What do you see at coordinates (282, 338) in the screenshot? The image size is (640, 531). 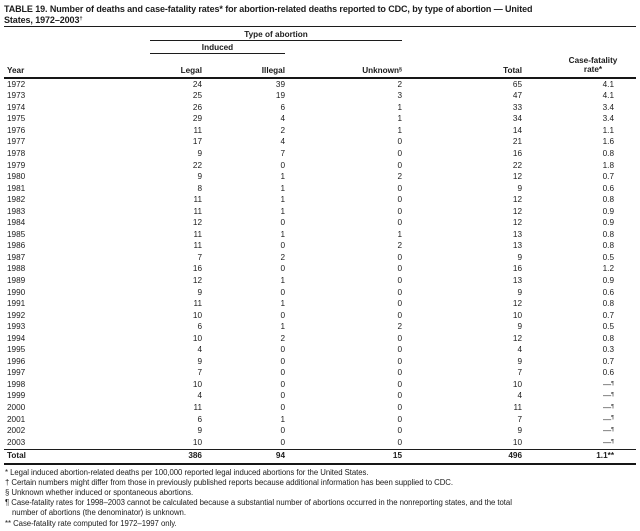 I see `illegal-cell: 2` at bounding box center [282, 338].